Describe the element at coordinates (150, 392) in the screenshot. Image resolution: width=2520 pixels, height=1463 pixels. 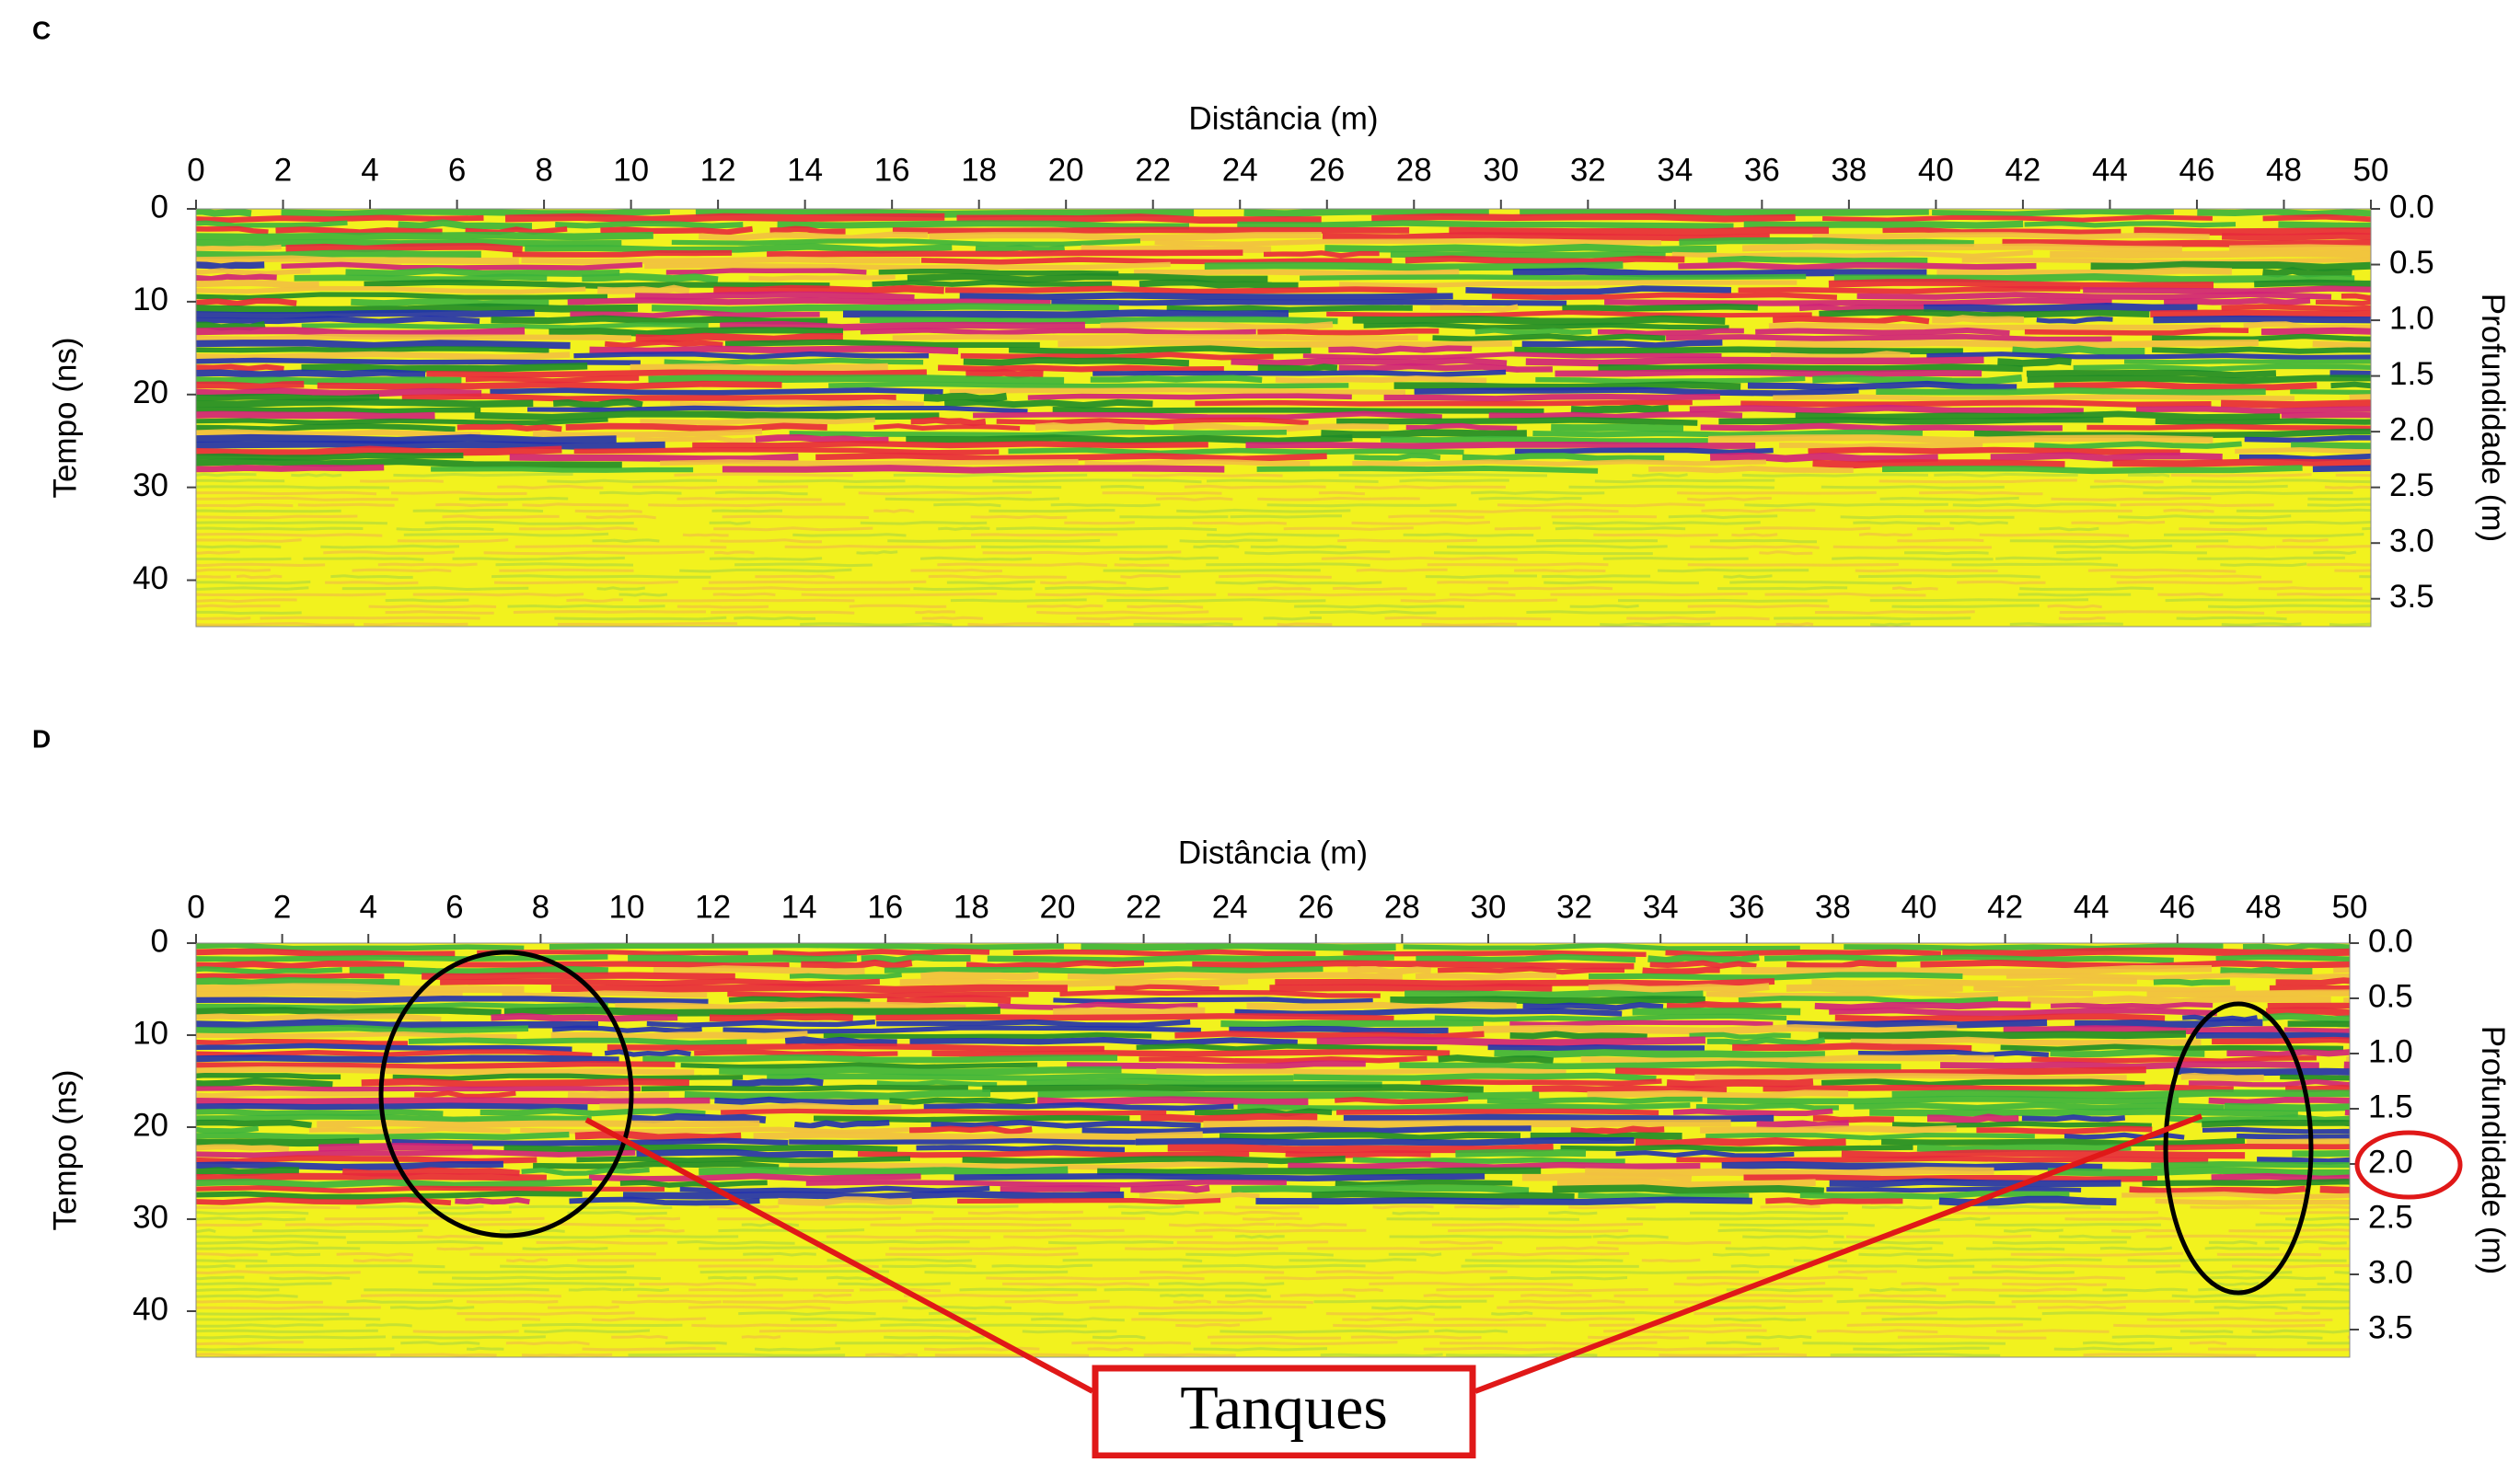
I see `y-tick-label: 20` at that location.